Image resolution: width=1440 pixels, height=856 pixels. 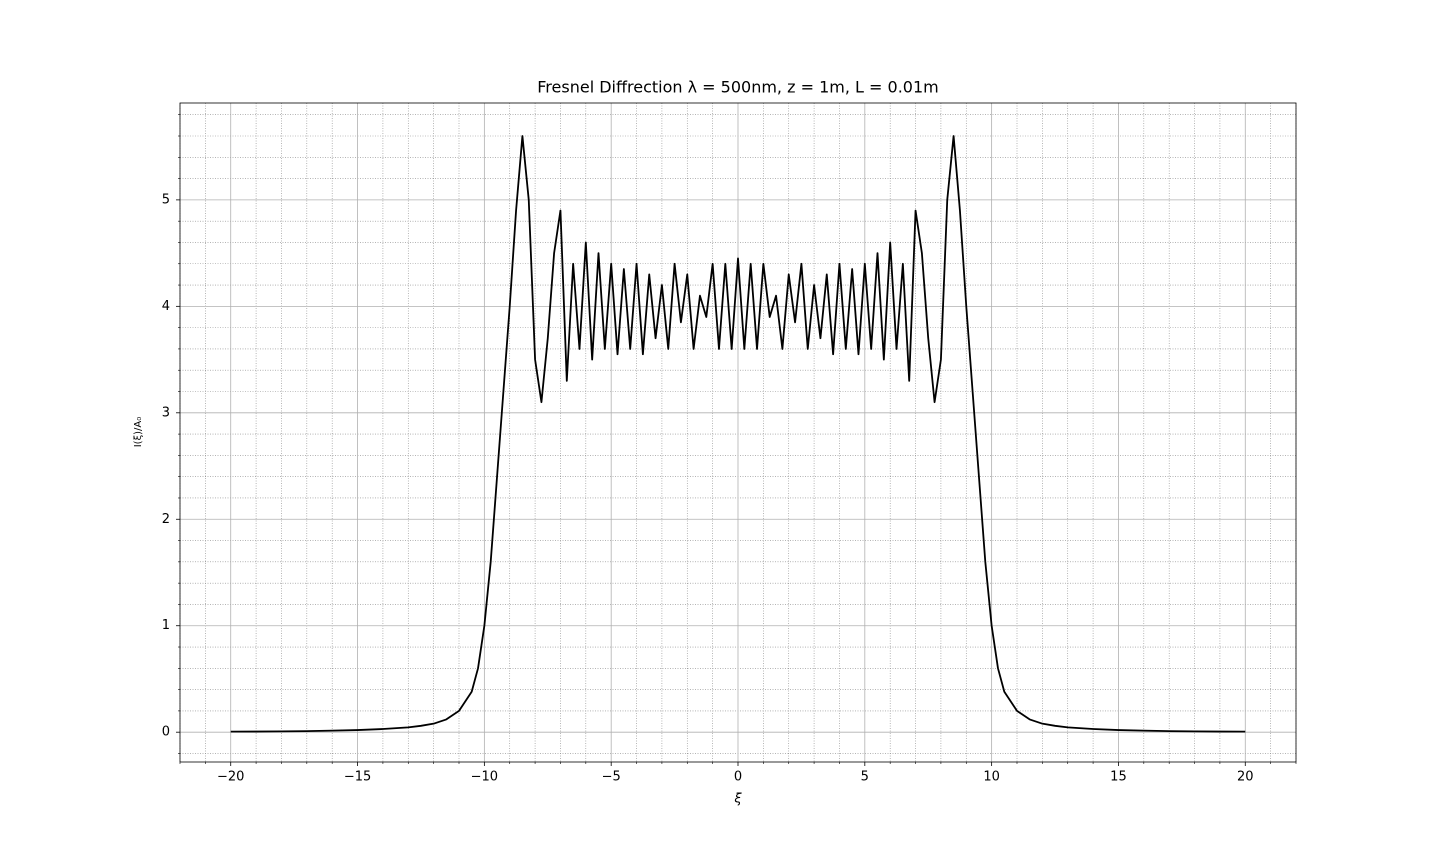 What do you see at coordinates (166, 732) in the screenshot?
I see `y-tick-label: 0` at bounding box center [166, 732].